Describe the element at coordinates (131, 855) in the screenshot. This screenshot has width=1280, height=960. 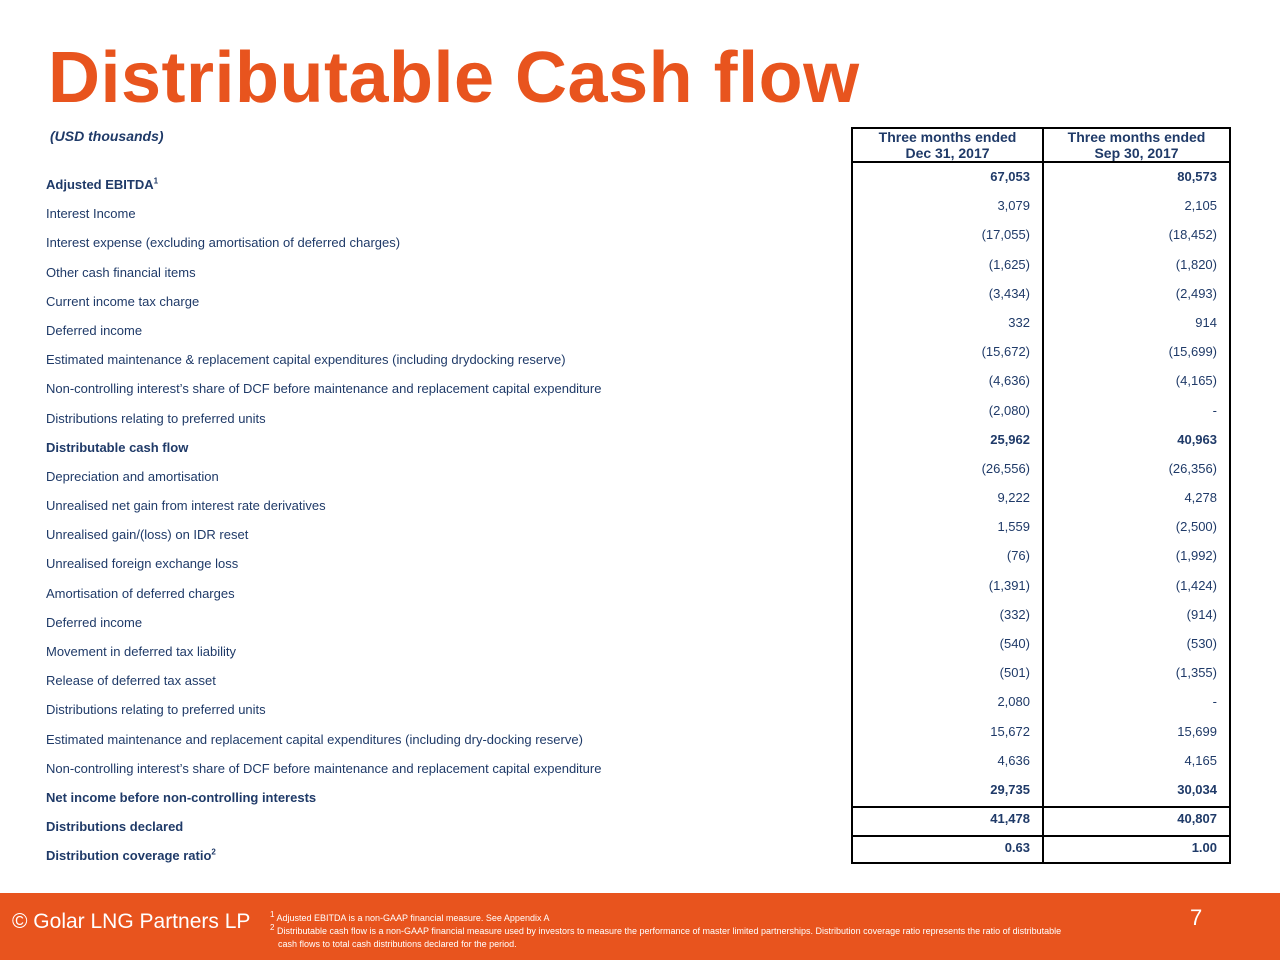
I see `row-label: Distribution coverage ratio2` at that location.